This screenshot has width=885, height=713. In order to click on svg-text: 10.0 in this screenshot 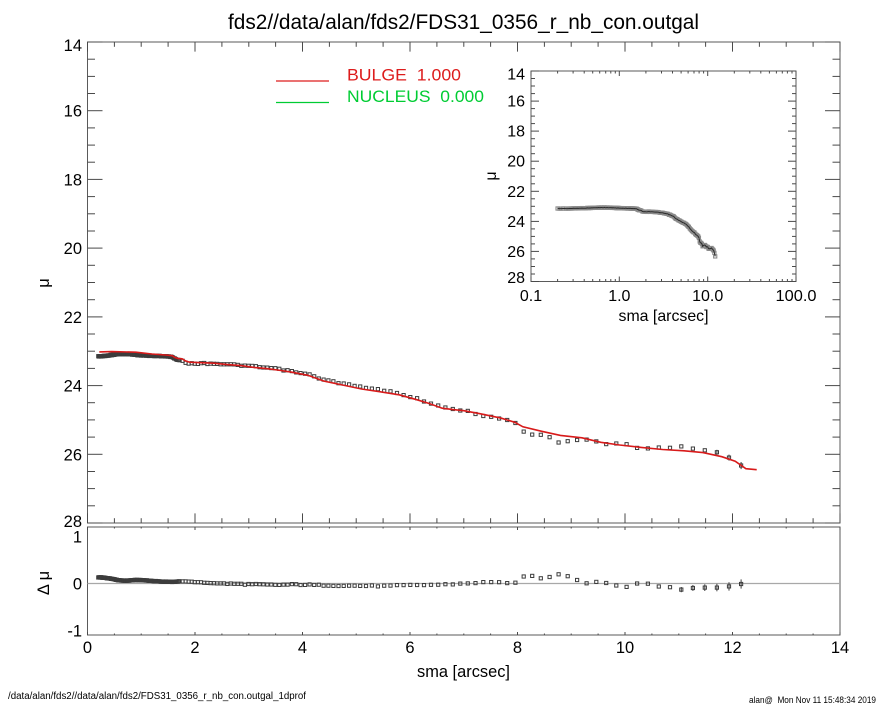, I will do `click(707, 296)`.